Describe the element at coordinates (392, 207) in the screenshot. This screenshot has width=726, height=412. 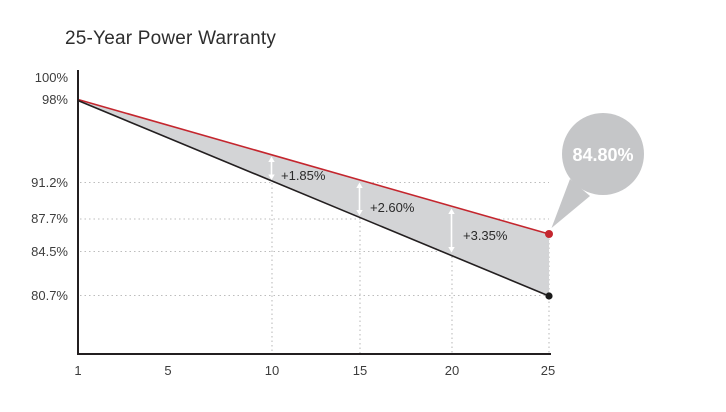
I see `gap-label-year-15: +2.60%` at that location.